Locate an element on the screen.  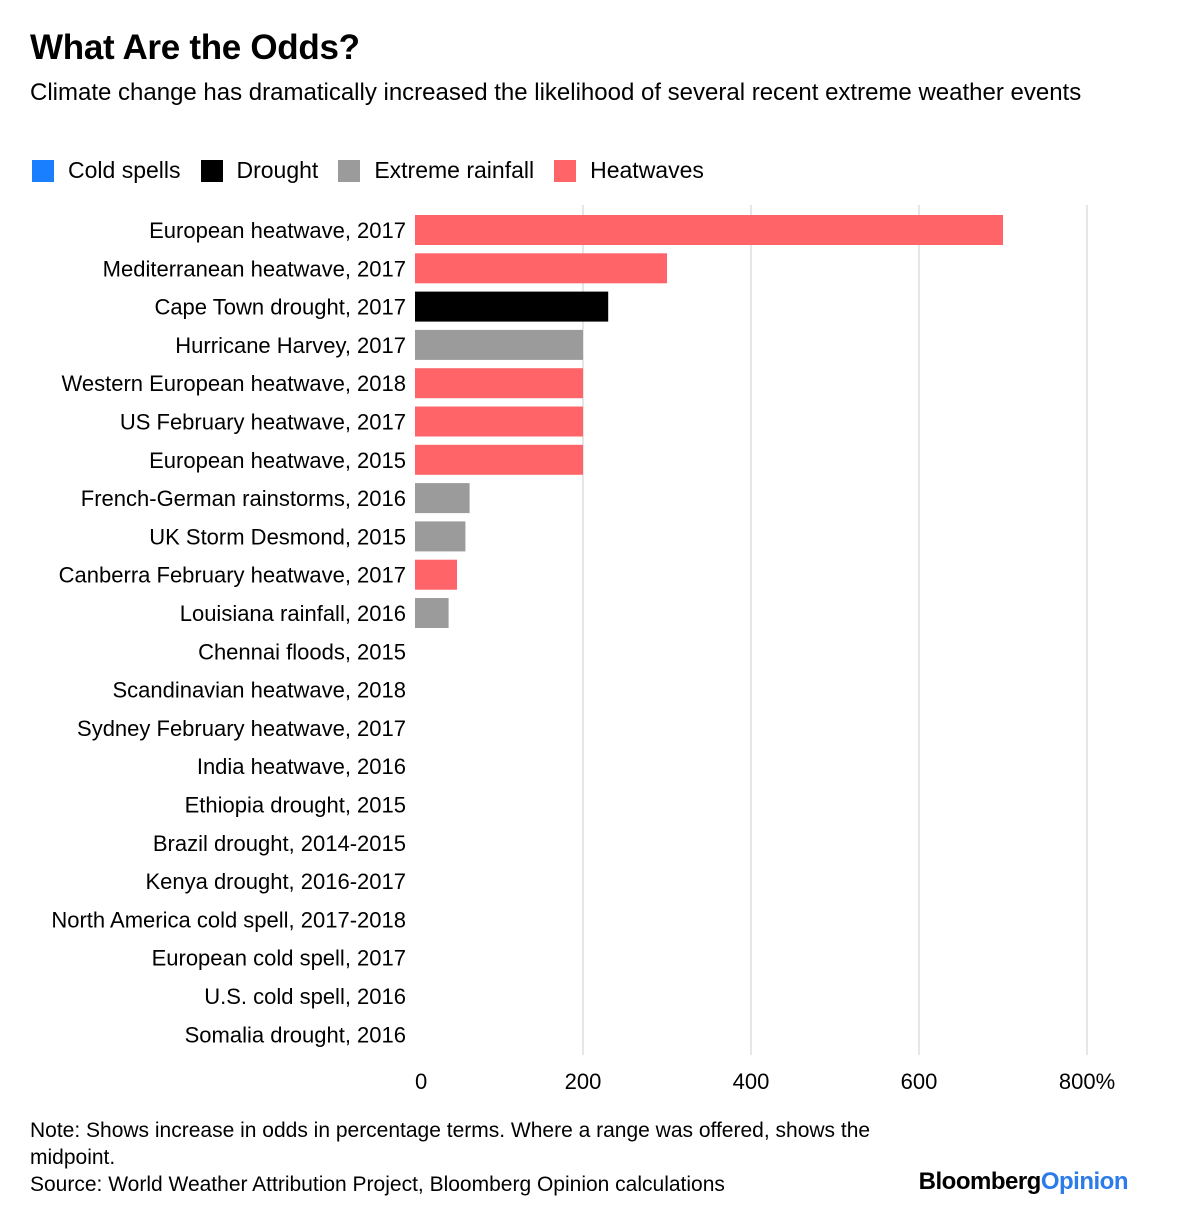
category-label: Hurricane Harvey, 2017 is located at coordinates (290, 345).